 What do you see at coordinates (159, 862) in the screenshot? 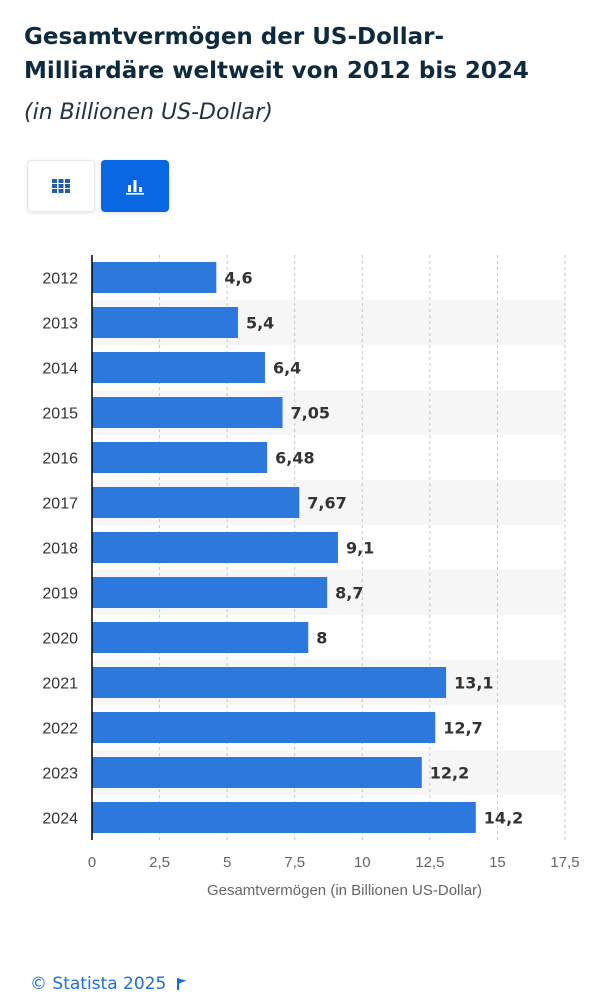
I see `x-tick-label: 2,5` at bounding box center [159, 862].